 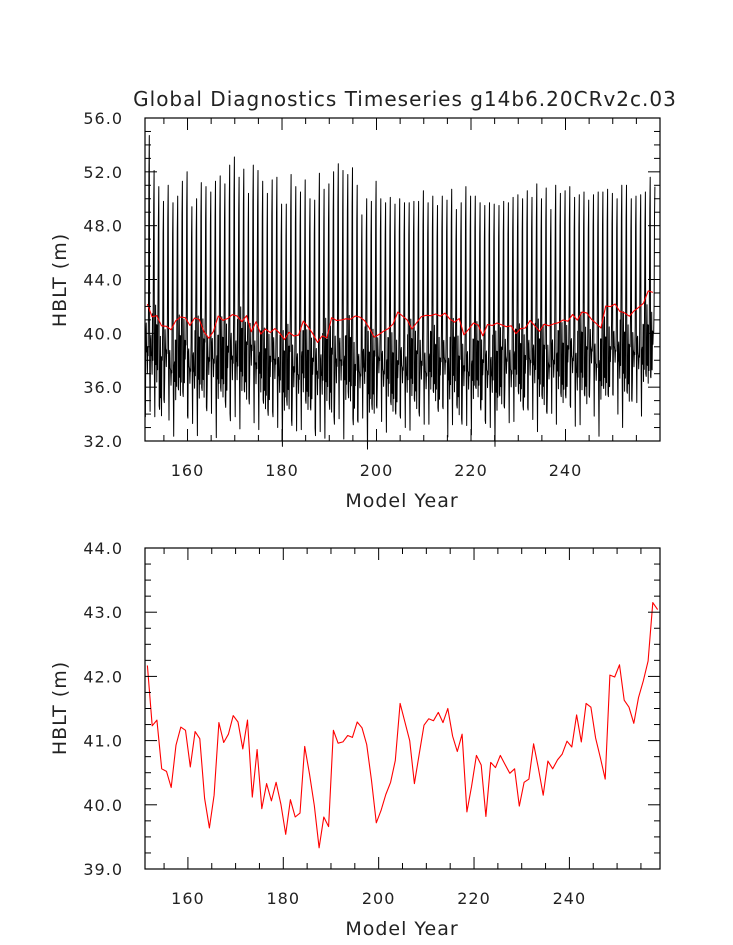 I want to click on top-y-tick-label: 40.0, so click(x=103, y=333).